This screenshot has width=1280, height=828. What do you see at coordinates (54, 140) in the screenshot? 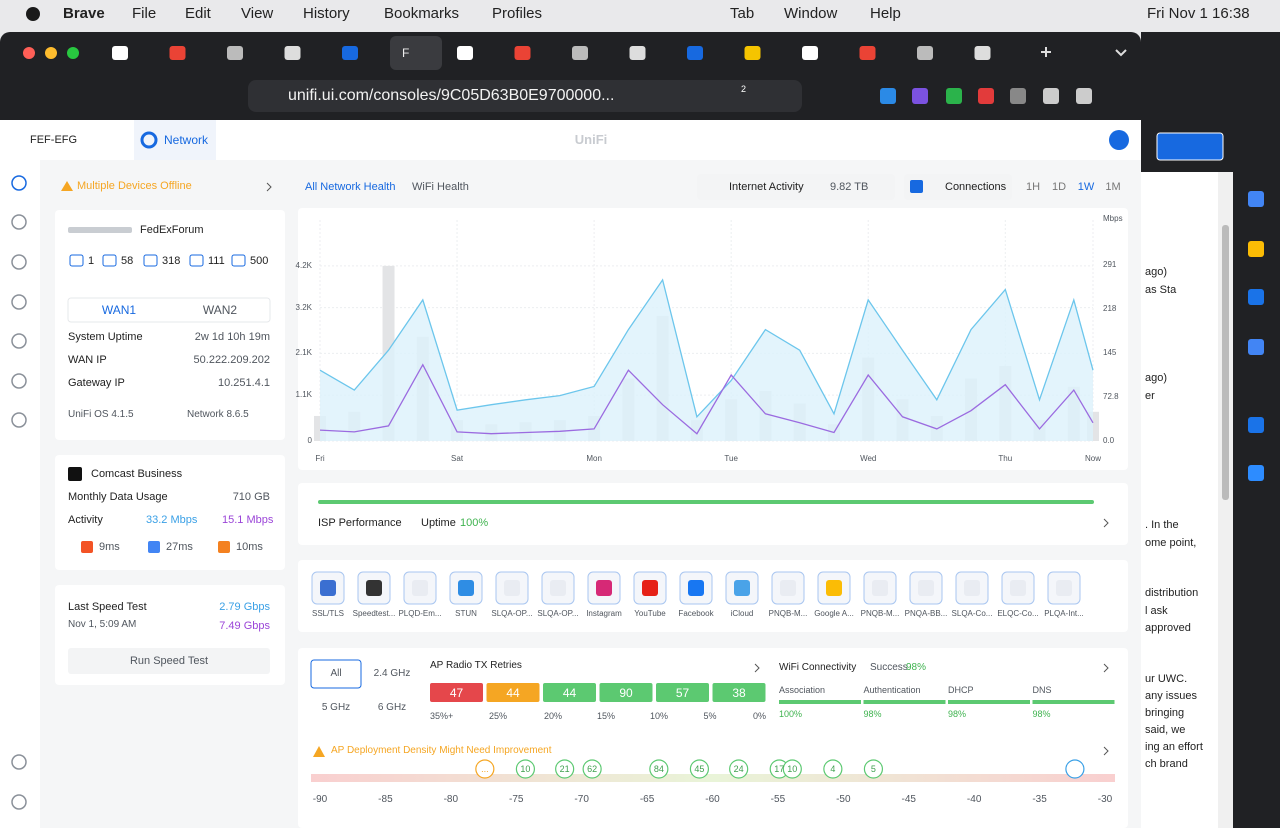
I see `site-selector: FEF-EFG` at bounding box center [54, 140].